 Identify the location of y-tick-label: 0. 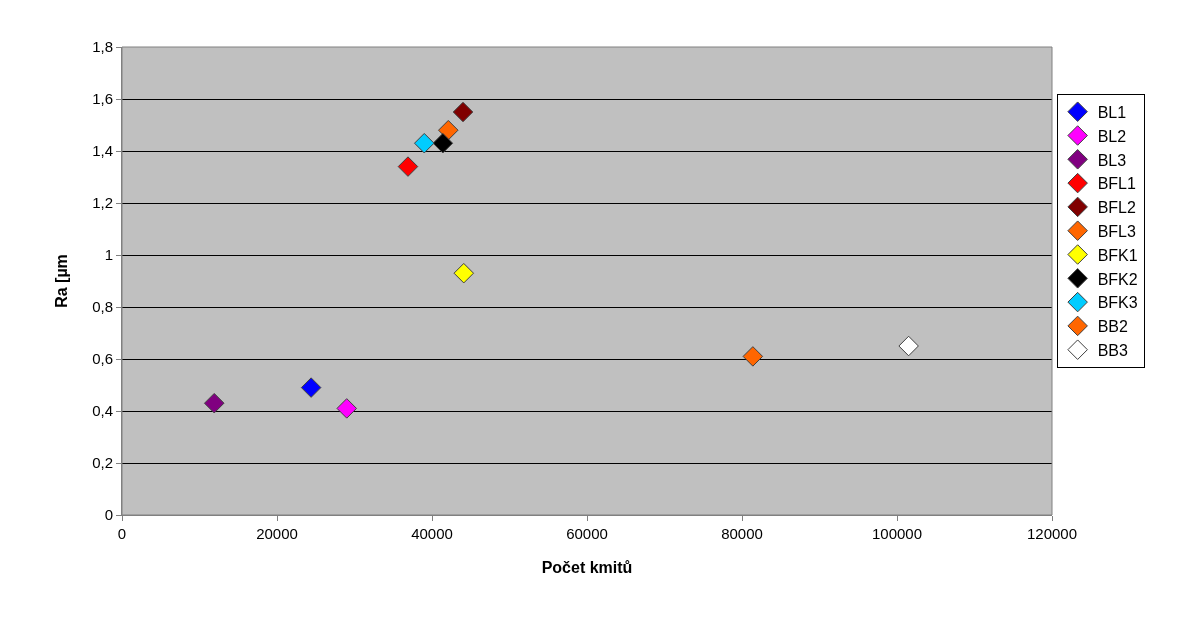
(108, 515).